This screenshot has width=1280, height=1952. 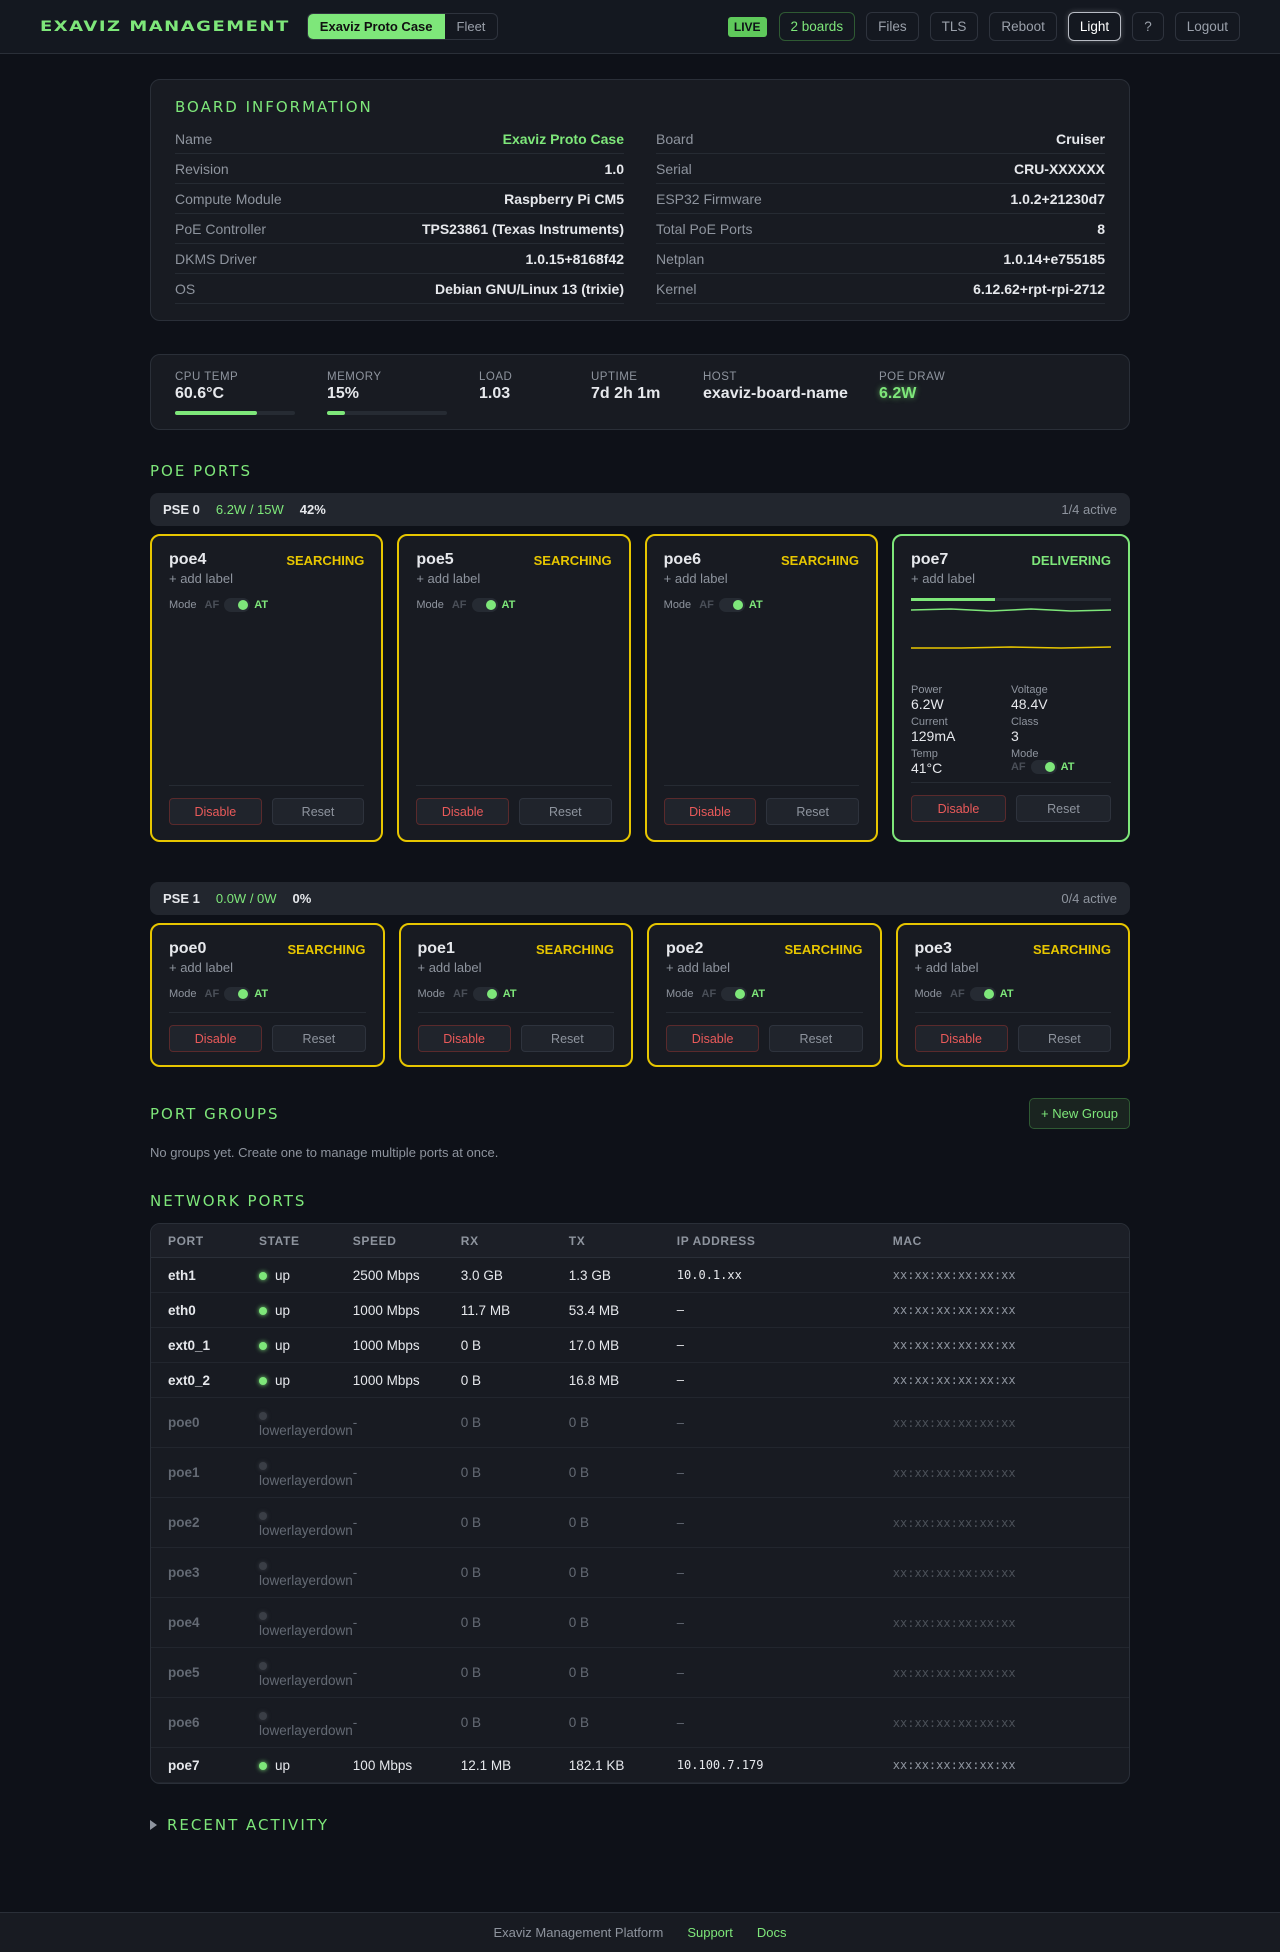 I want to click on table-header: PORT STATE SPEED RX TX IP ADDRESS MAC, so click(x=640, y=1241).